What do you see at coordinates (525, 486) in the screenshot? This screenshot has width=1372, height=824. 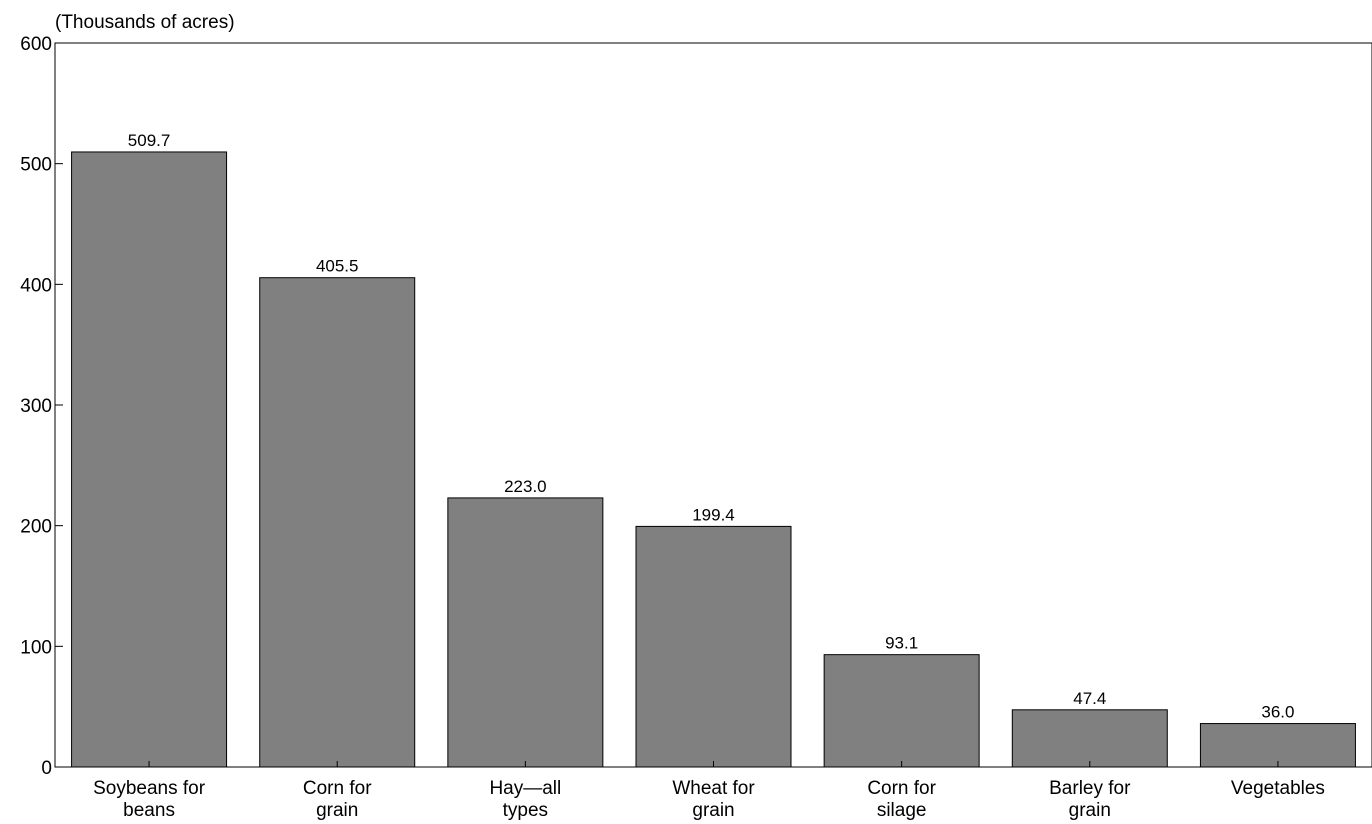 I see `bar-value-label: 223.0` at bounding box center [525, 486].